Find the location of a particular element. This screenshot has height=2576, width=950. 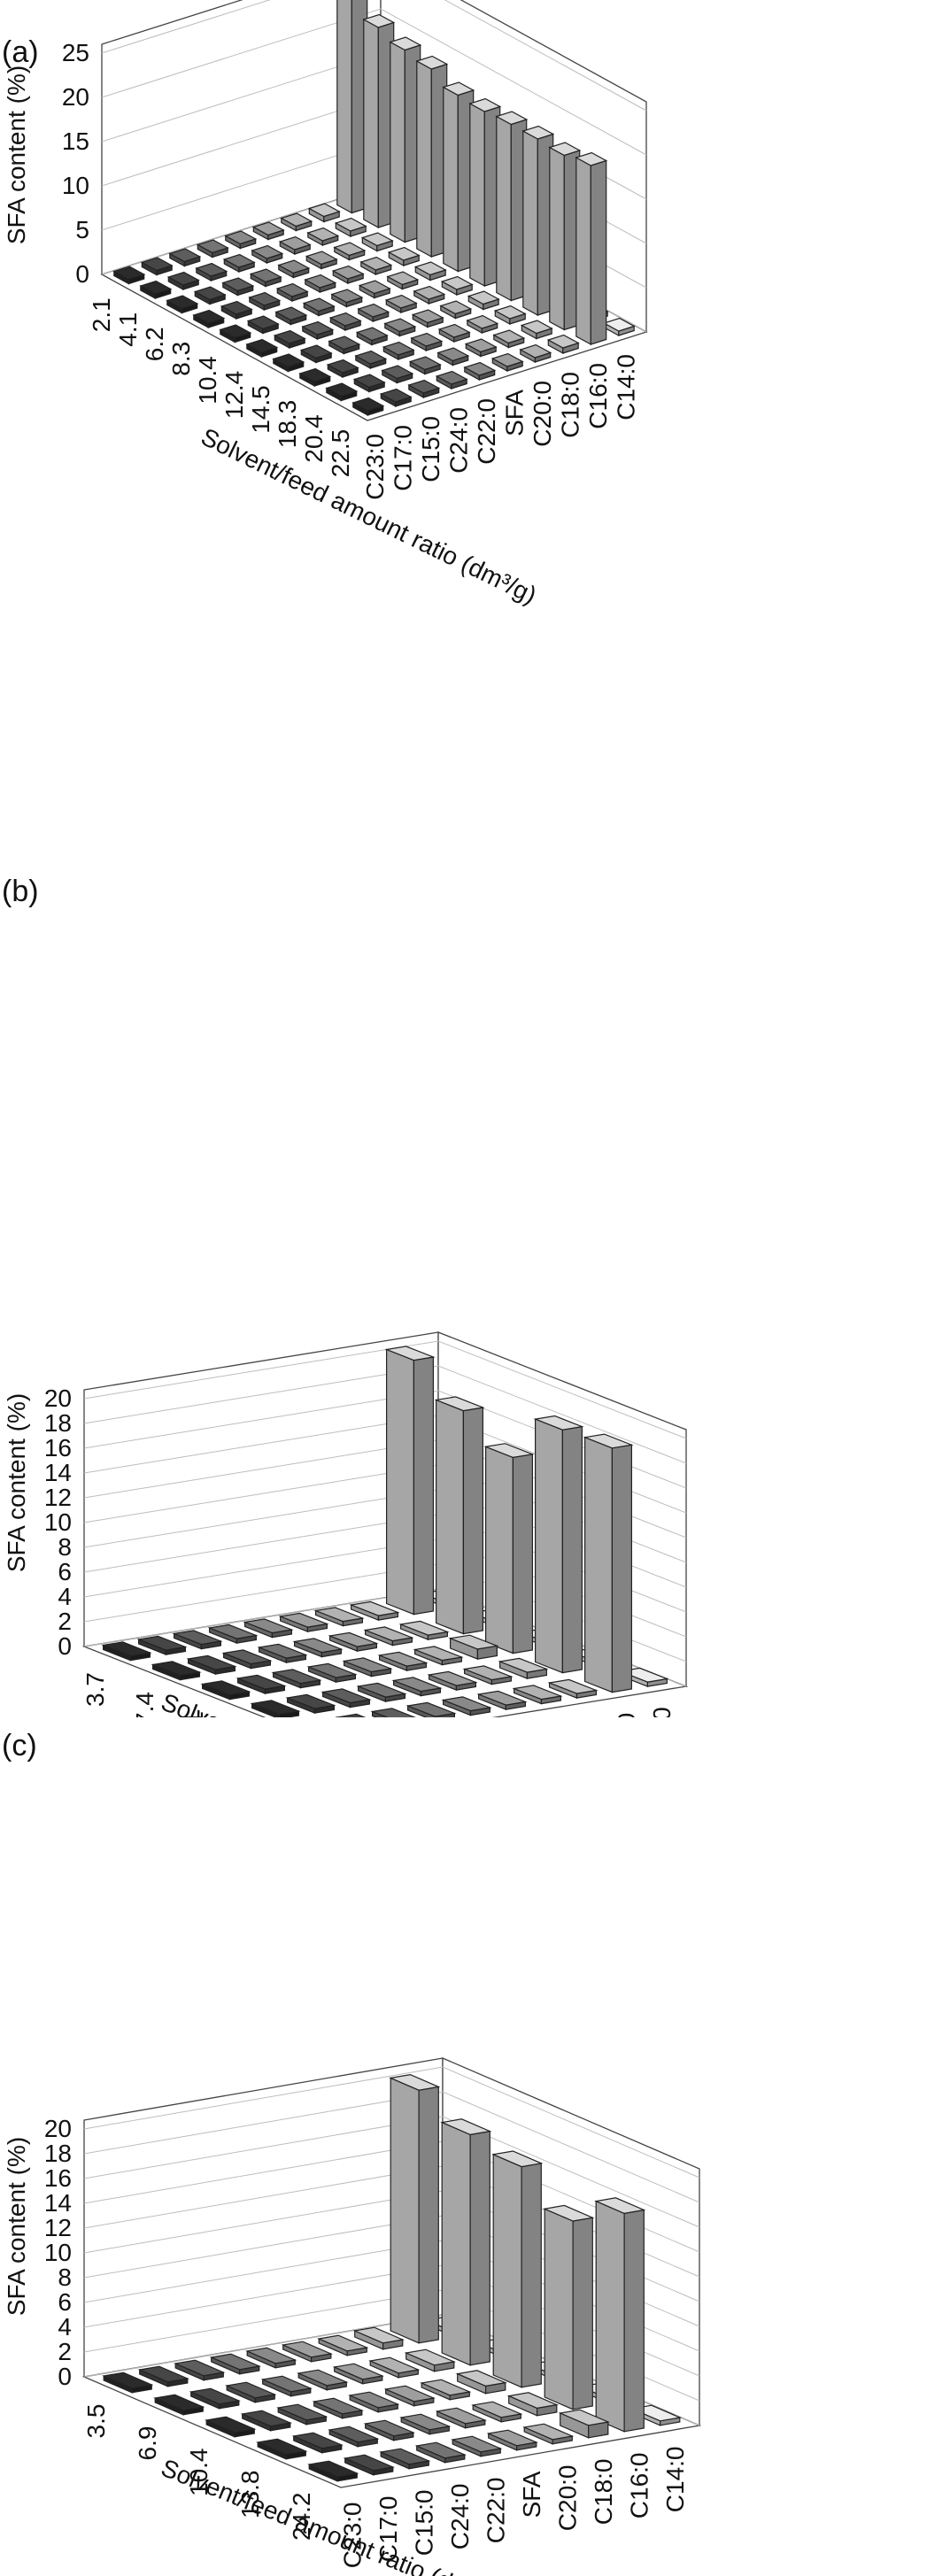

y-tick-label: 25 is located at coordinates (76, 52).